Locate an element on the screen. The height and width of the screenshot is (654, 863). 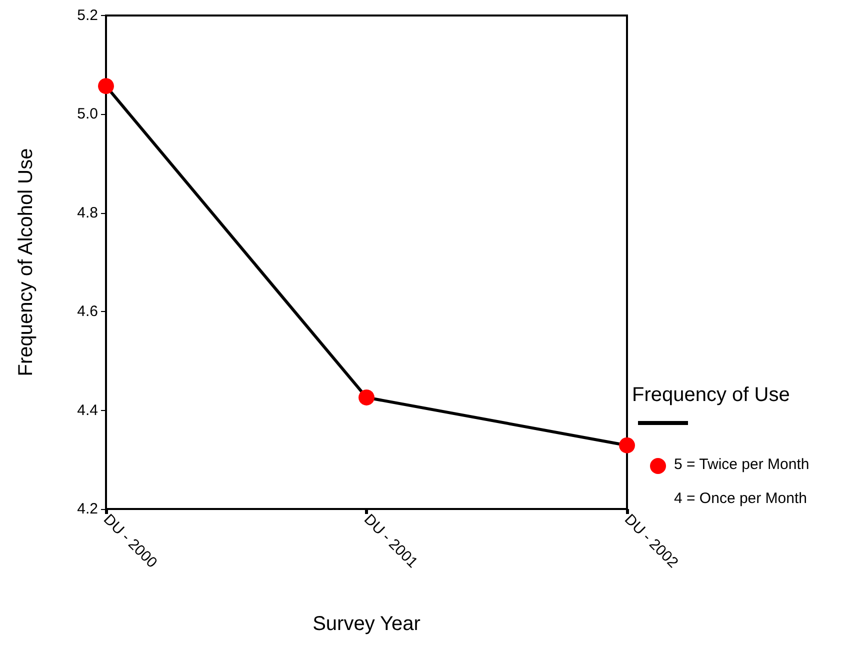
y-tick-label: 4.4 is located at coordinates (87, 410).